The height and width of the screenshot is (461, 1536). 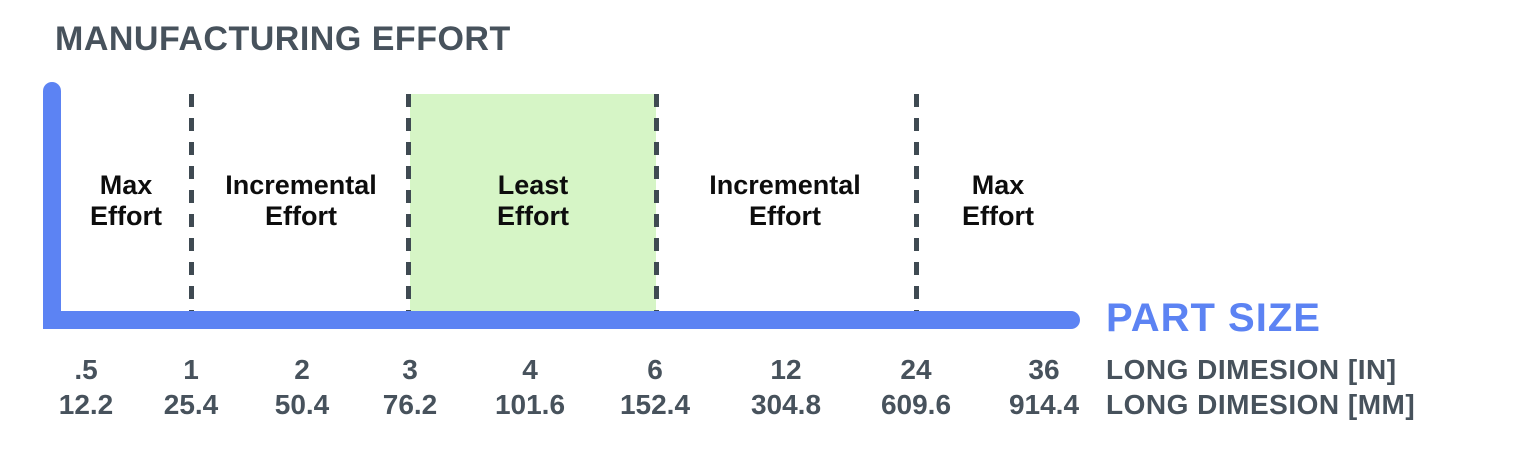 What do you see at coordinates (998, 200) in the screenshot?
I see `zone-label-max-effort-right: Max Effort` at bounding box center [998, 200].